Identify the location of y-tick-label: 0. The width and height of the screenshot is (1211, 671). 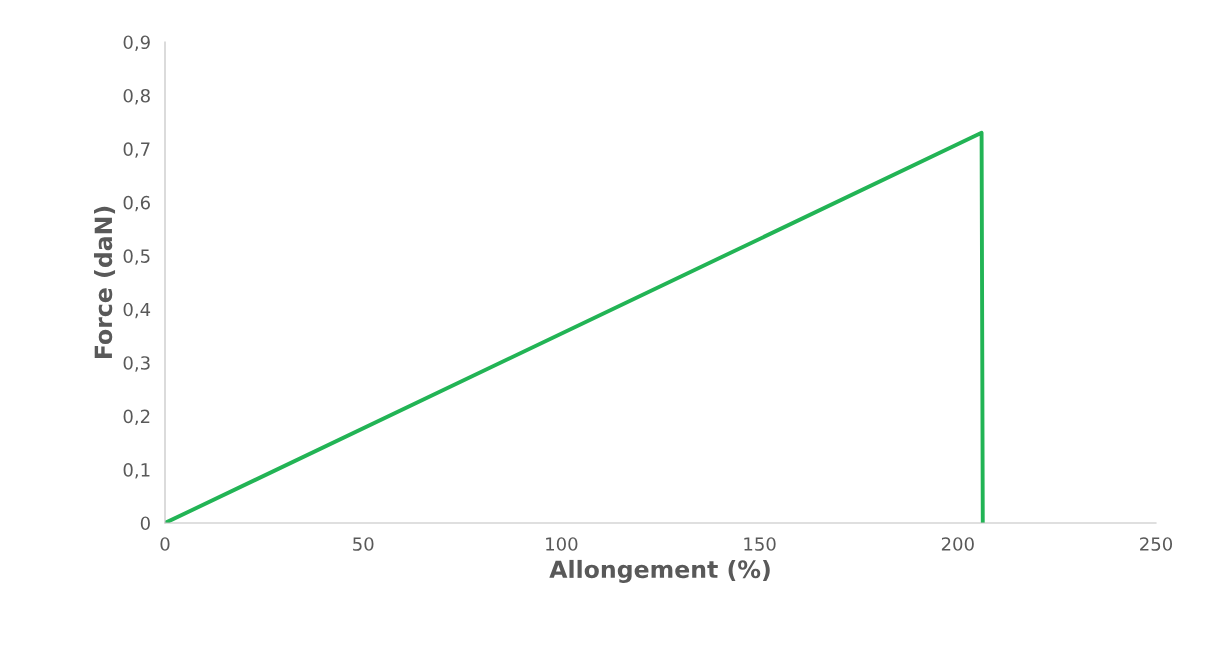
(145, 523).